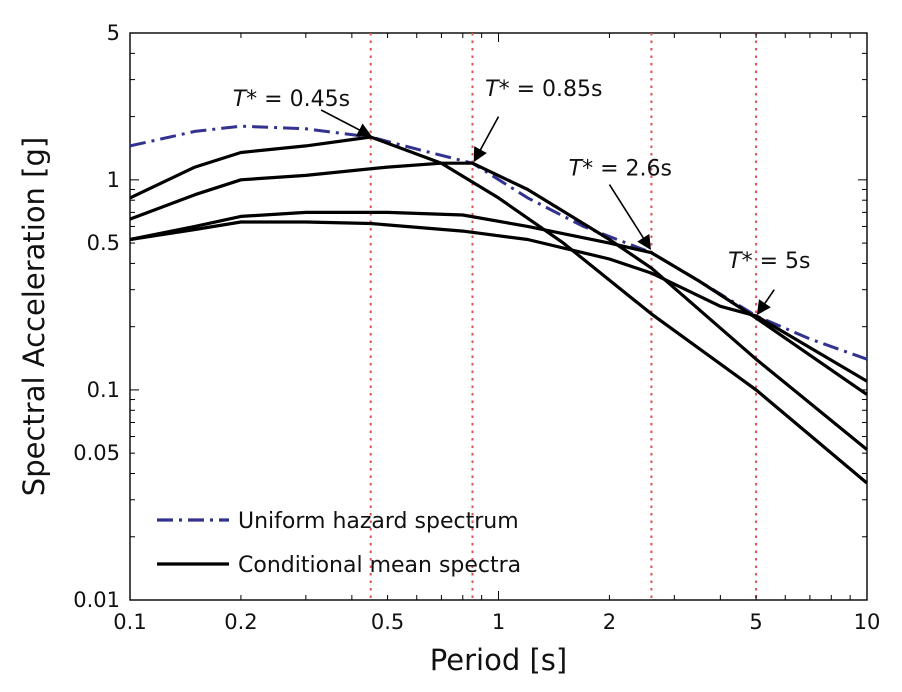 The width and height of the screenshot is (902, 692). I want to click on annotation-value-0: * = 0.45s, so click(298, 99).